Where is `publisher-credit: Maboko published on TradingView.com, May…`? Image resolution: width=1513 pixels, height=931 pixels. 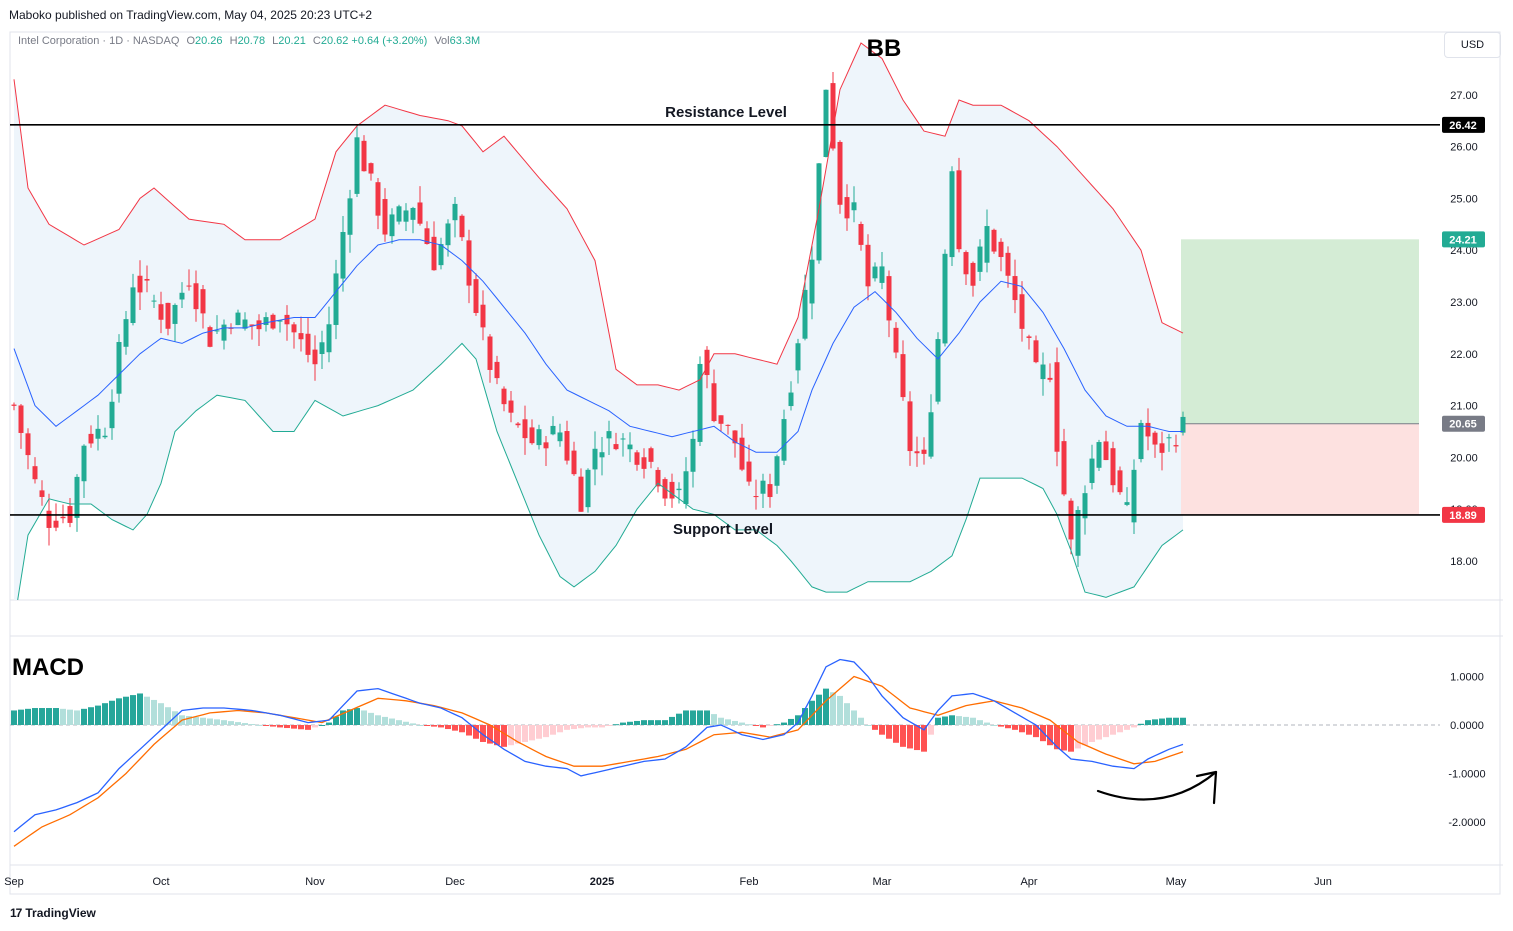
publisher-credit: Maboko published on TradingView.com, May… is located at coordinates (190, 15).